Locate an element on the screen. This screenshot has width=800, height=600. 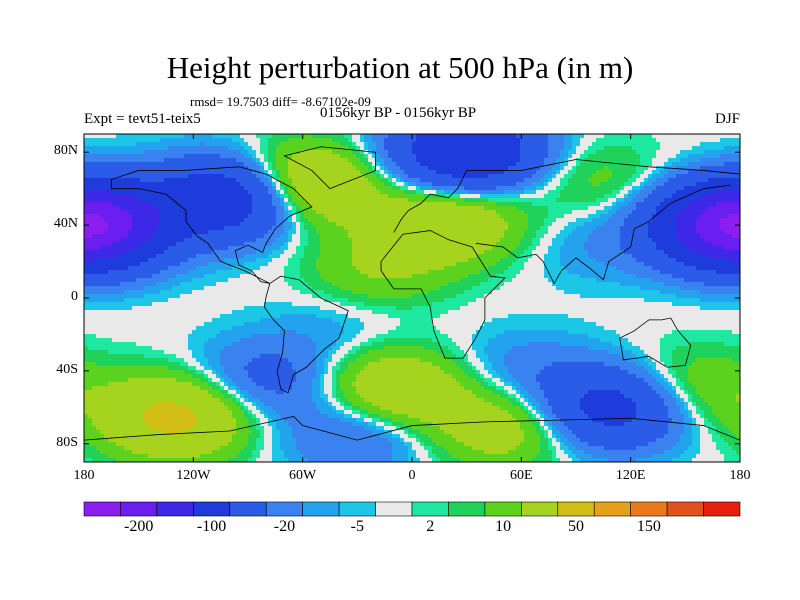
period-subtitle: 0156kyr BP - 0156kyr BP is located at coordinates (398, 113).